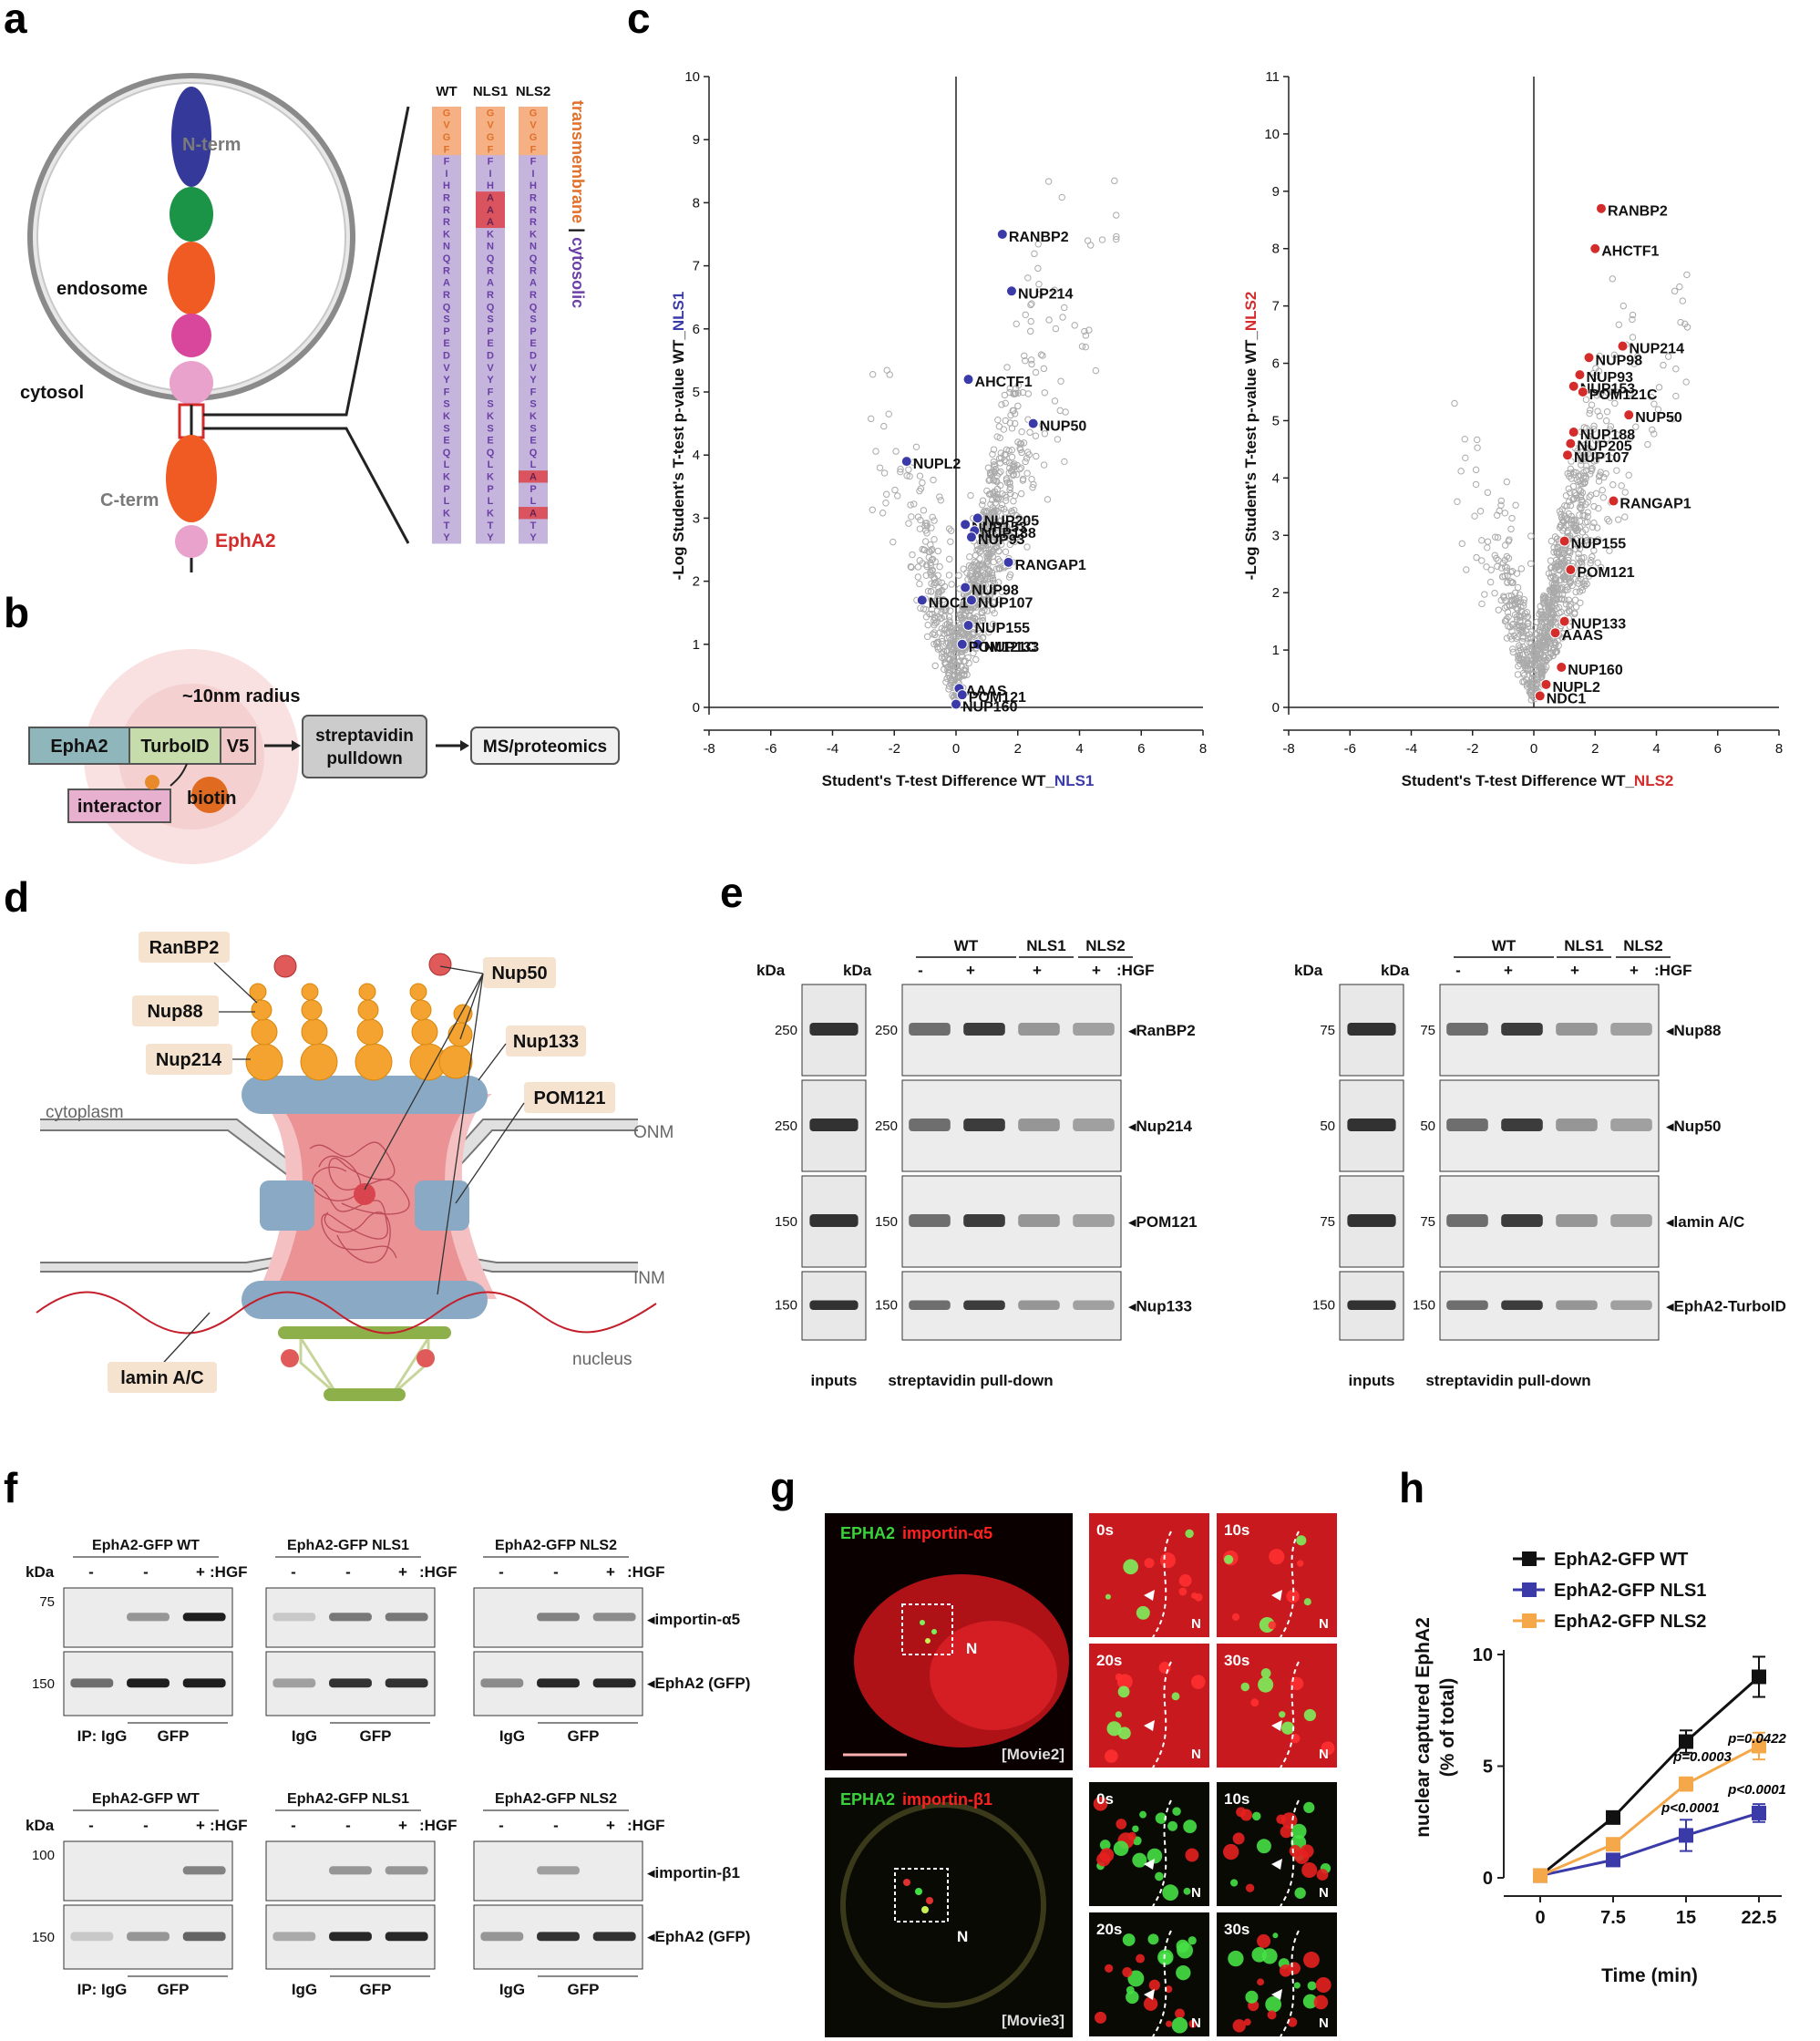 The image size is (1820, 2041). Describe the element at coordinates (519, 974) in the screenshot. I see `label-nup50: Nup50` at that location.